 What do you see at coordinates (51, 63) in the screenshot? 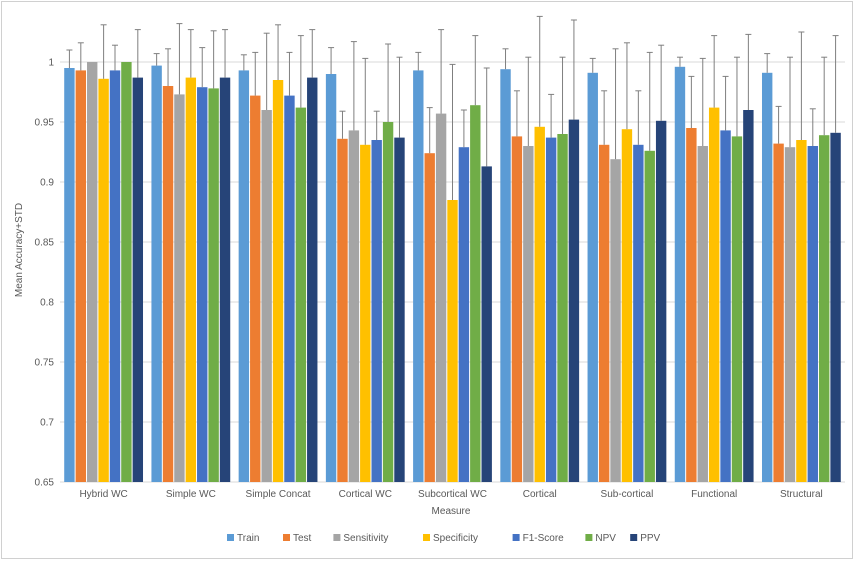
I see `y-tick-label: 1` at bounding box center [51, 63].